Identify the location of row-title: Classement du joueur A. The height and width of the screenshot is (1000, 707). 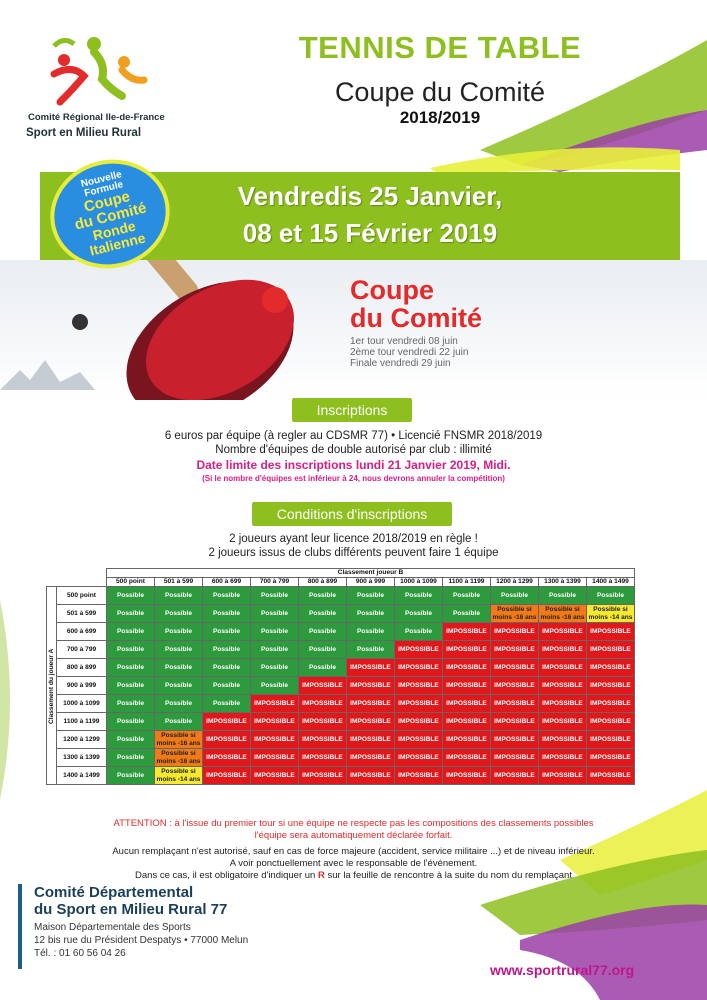
(51, 685).